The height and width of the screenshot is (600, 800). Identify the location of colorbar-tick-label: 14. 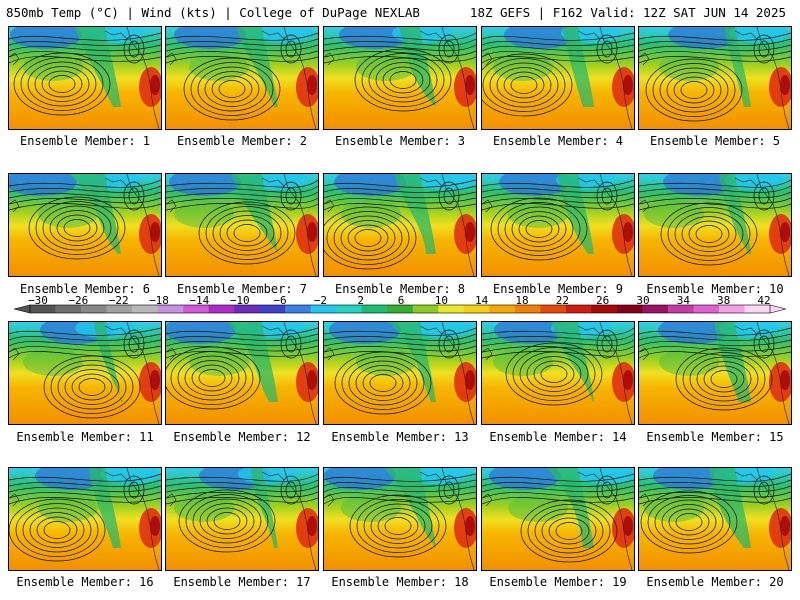
(482, 301).